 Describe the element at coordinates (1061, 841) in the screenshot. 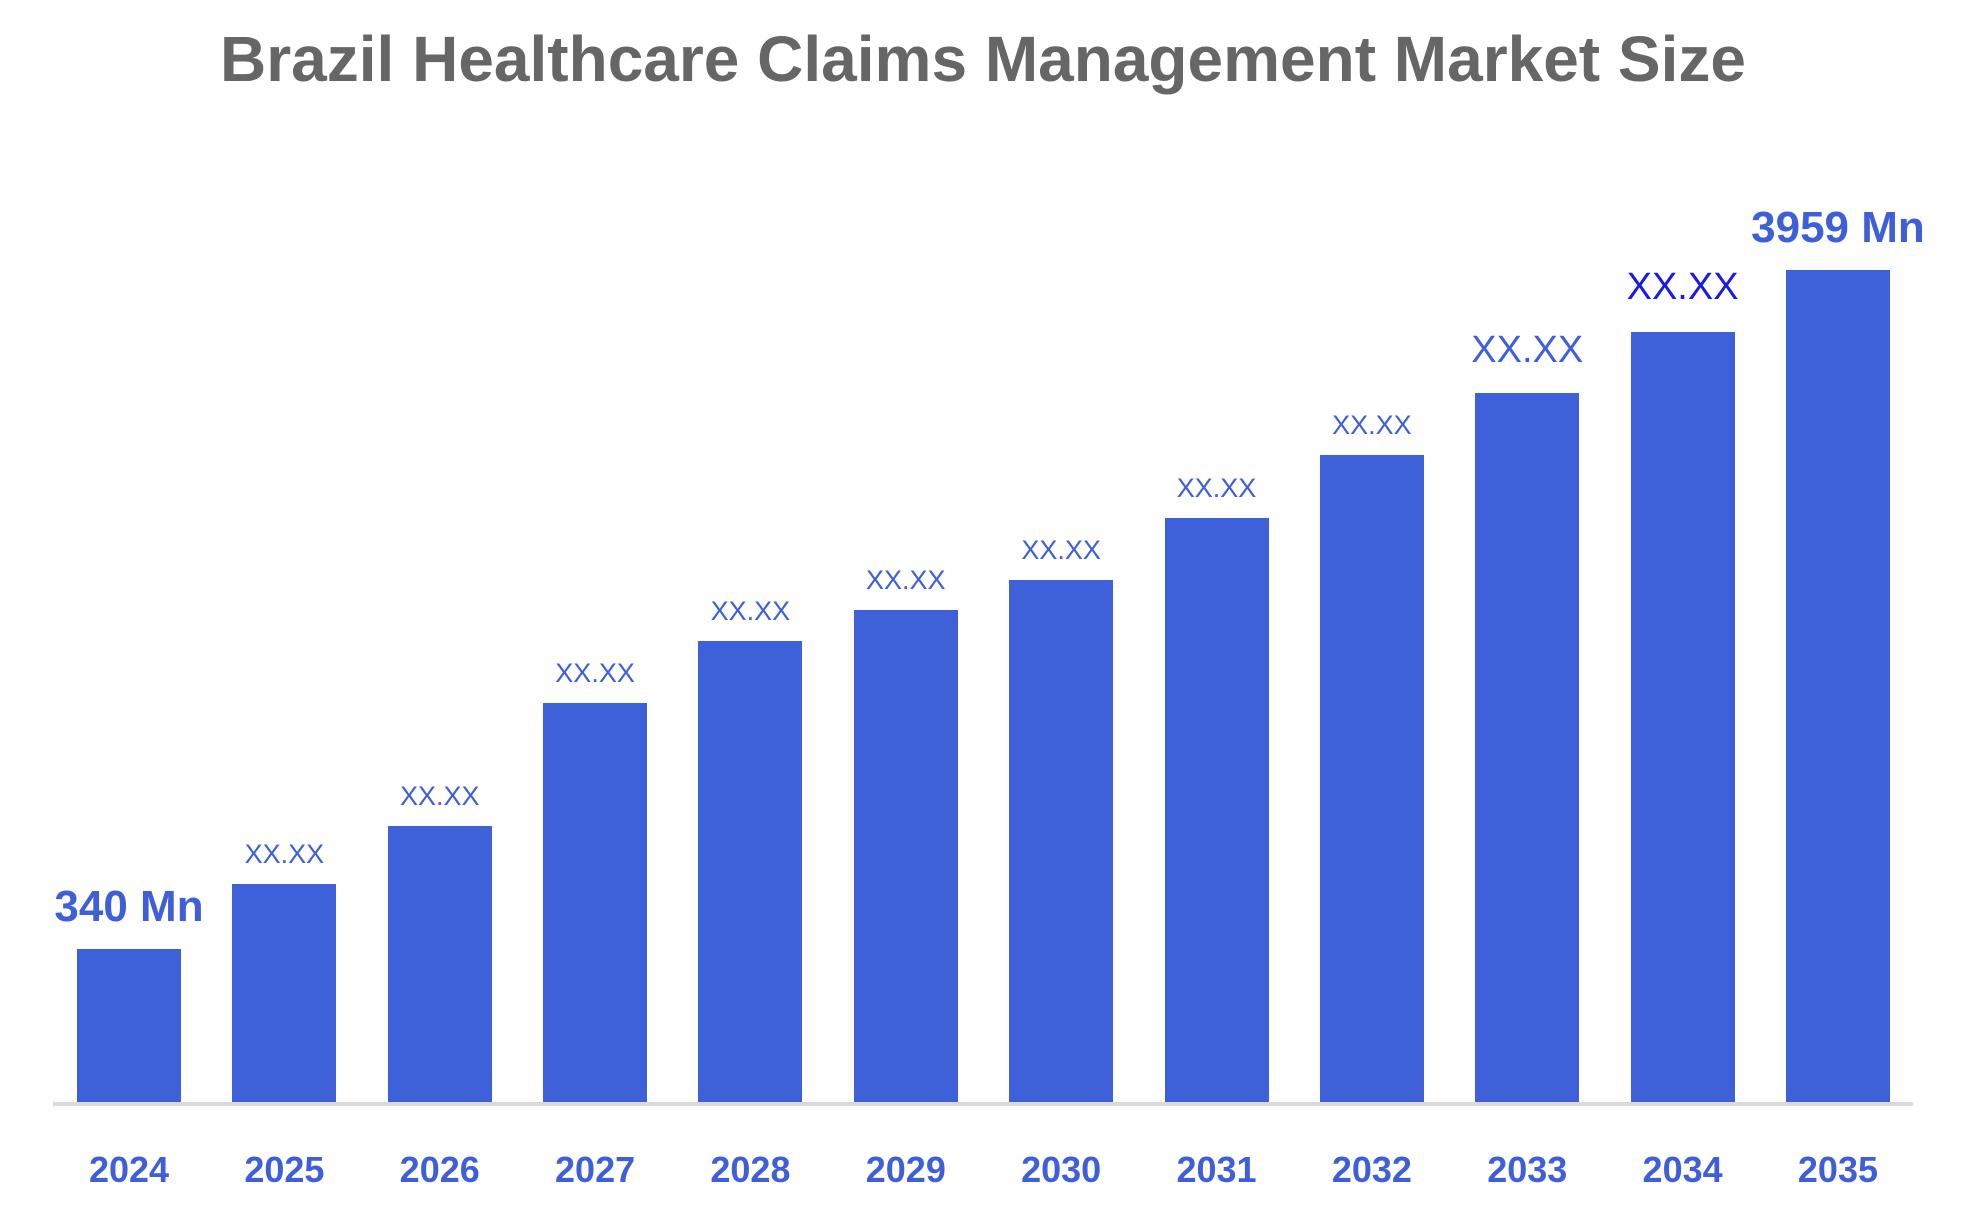

I see `bar-2030` at that location.